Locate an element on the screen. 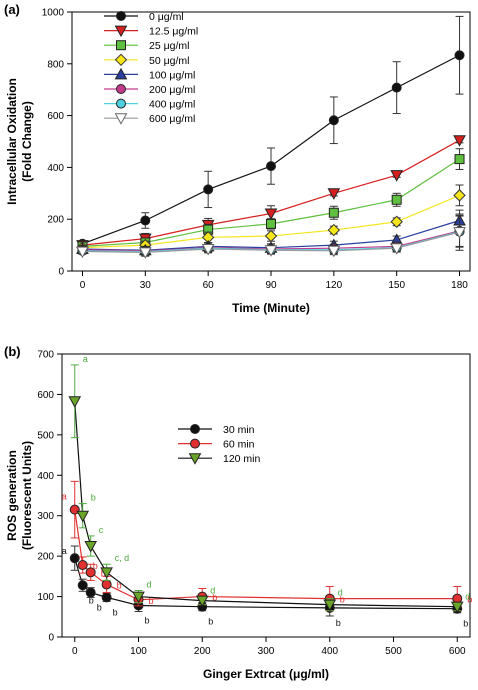 The image size is (478, 690). x-tick-label: 0 is located at coordinates (83, 285).